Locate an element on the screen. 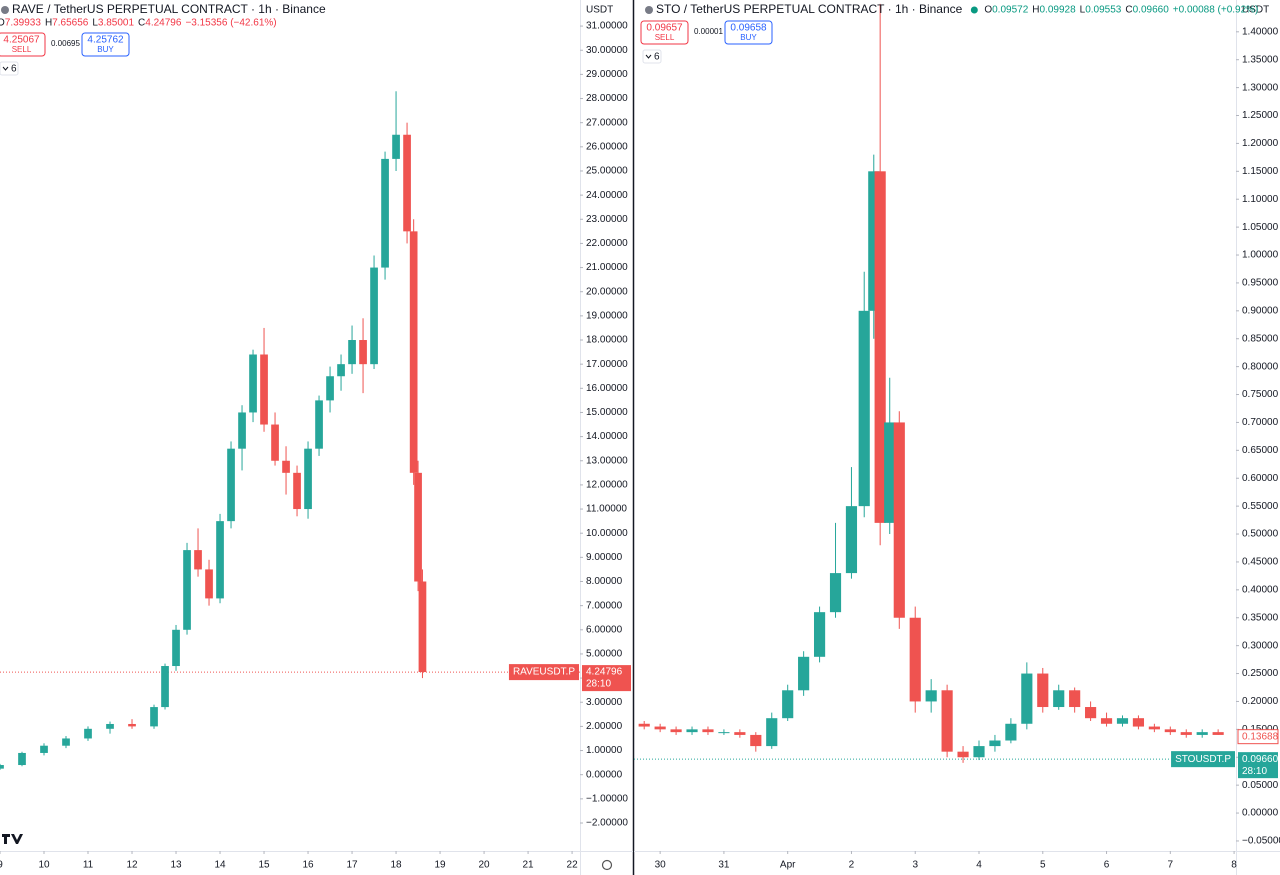 The height and width of the screenshot is (875, 1280). y-tick-label: 0.55000 is located at coordinates (1260, 506).